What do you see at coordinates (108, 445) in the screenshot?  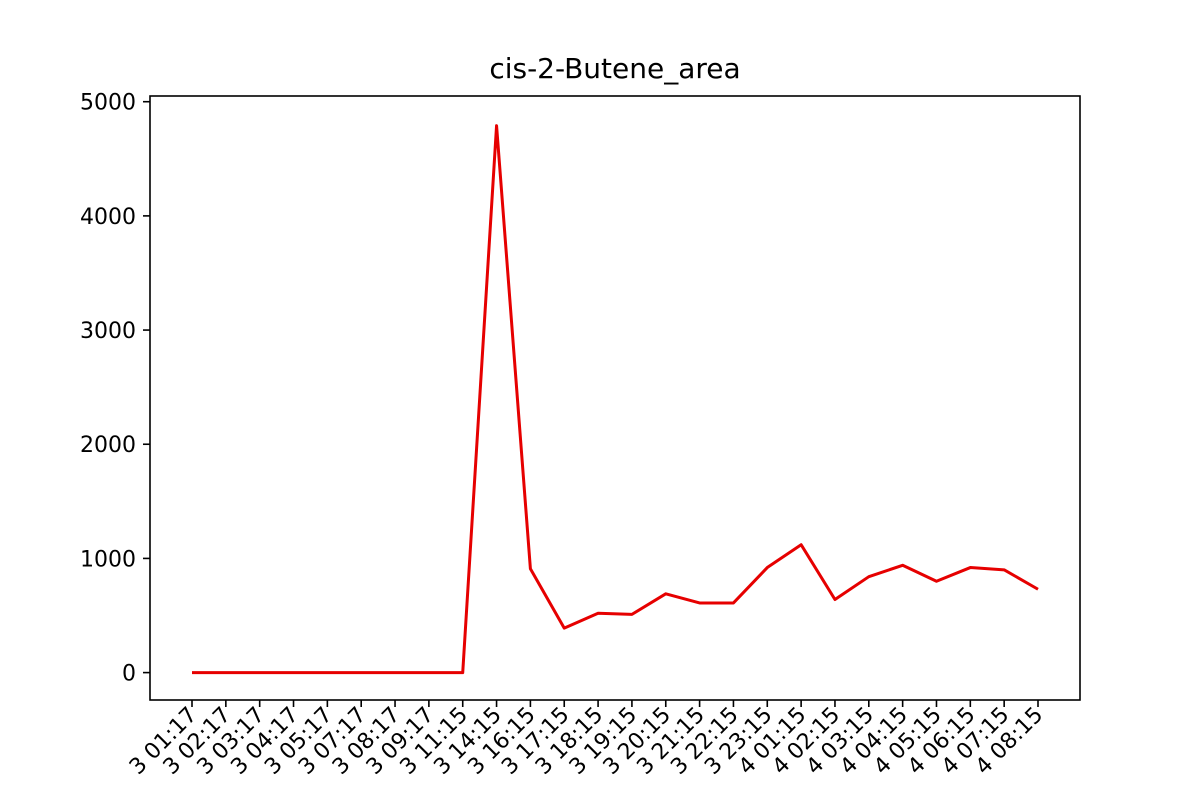 I see `y-tick-label: 2000` at bounding box center [108, 445].